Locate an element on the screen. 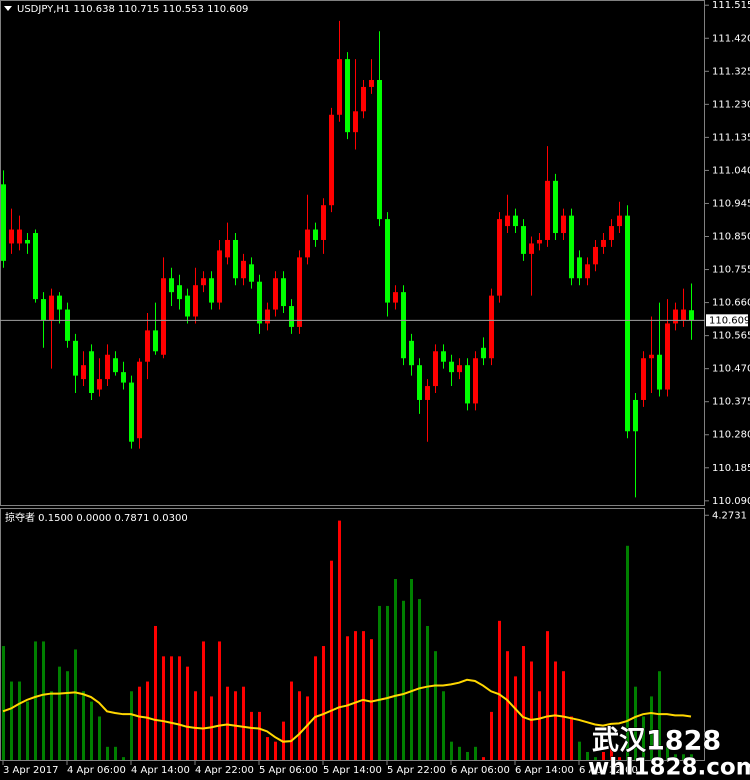 The height and width of the screenshot is (780, 750). current-price-box is located at coordinates (727, 320).